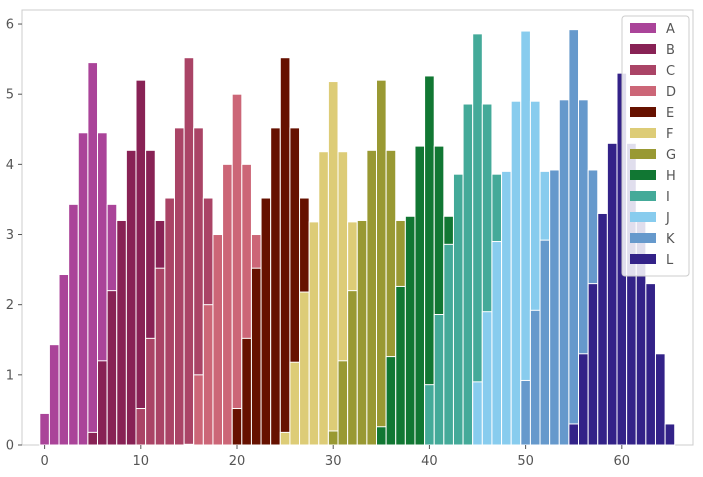  What do you see at coordinates (670, 260) in the screenshot?
I see `legend-label-l: L` at bounding box center [670, 260].